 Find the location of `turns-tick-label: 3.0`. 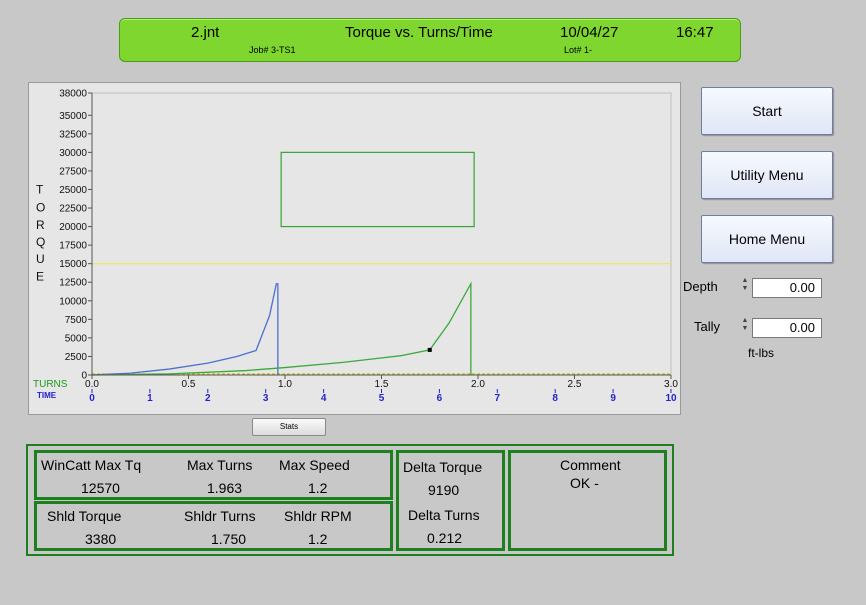

turns-tick-label: 3.0 is located at coordinates (671, 384).